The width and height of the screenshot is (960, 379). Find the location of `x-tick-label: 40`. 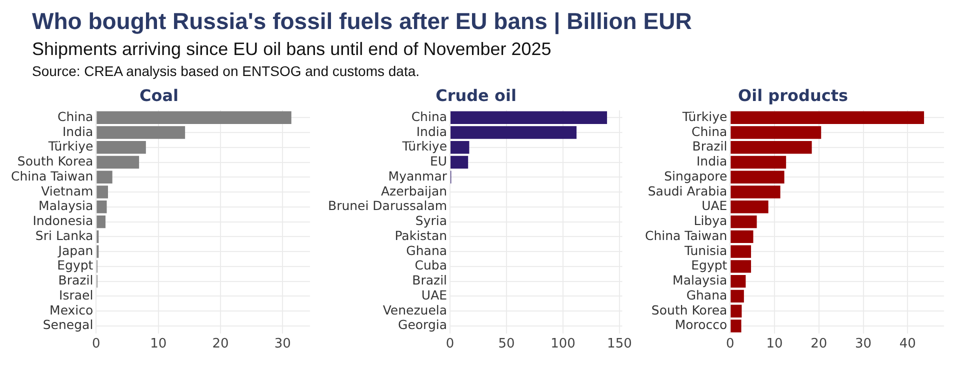

x-tick-label: 40 is located at coordinates (907, 344).